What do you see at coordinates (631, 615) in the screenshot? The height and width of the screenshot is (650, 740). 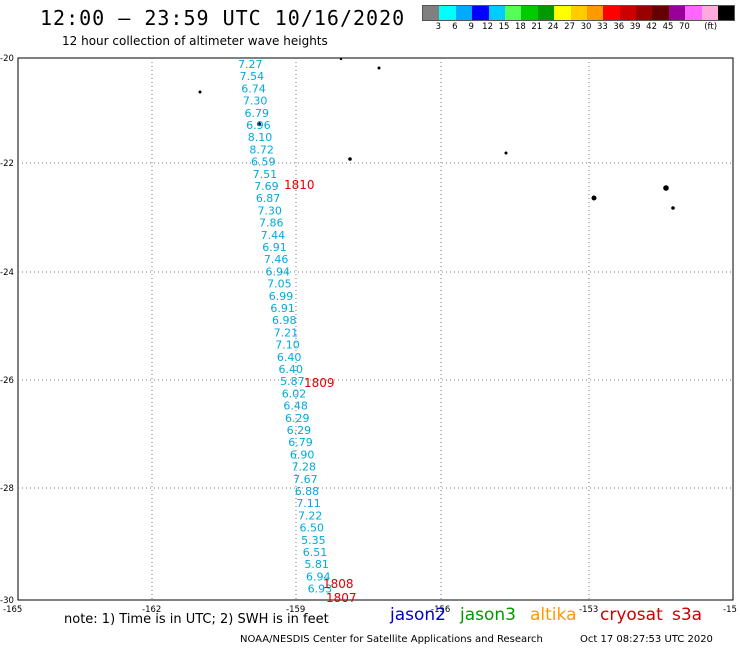 I see `sat-cryosat: cryosat` at bounding box center [631, 615].